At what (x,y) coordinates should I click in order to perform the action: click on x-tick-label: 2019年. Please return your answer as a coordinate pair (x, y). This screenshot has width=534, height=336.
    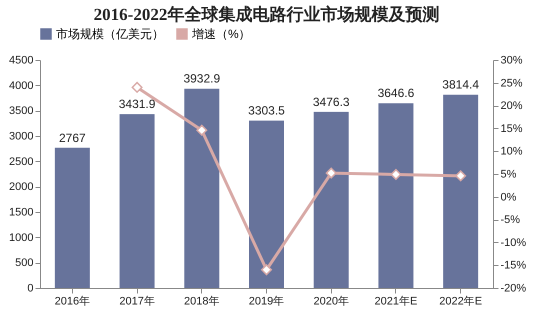
    Looking at the image, I should click on (266, 302).